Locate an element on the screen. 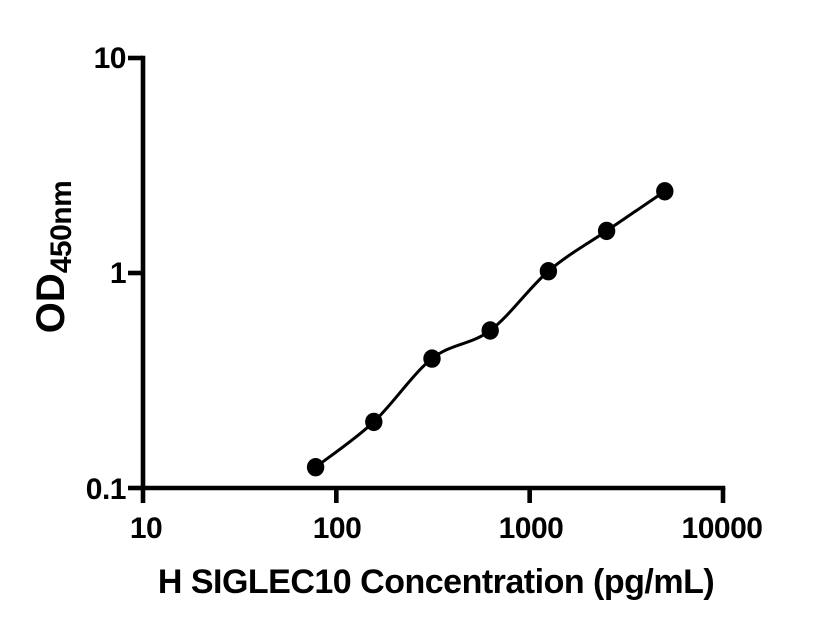 This screenshot has width=816, height=640. y-tick-label-0p1: 0.1 is located at coordinates (106, 489).